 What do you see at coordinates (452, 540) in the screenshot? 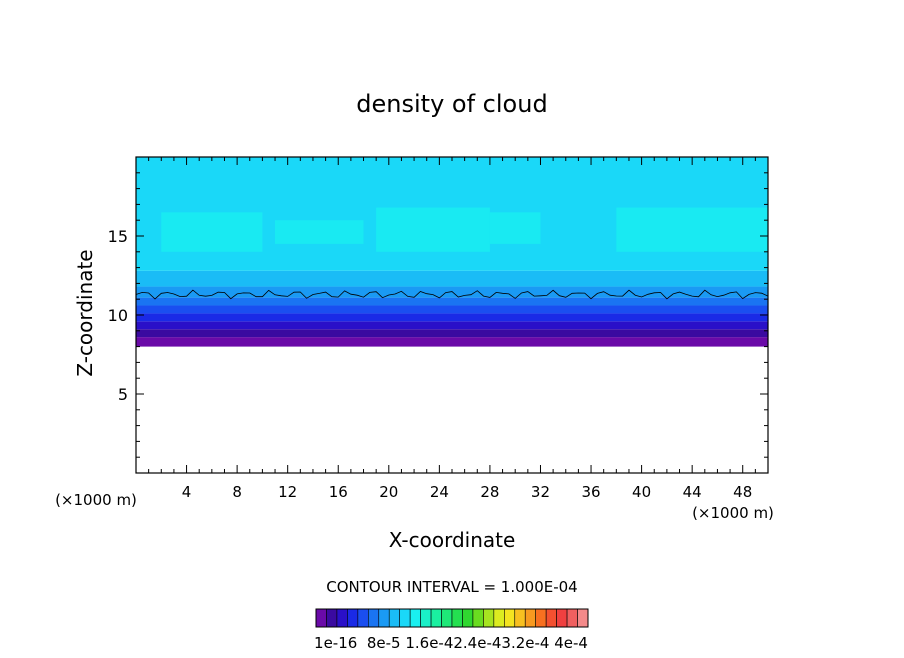
I see `x-axis-label: X-coordinate` at bounding box center [452, 540].